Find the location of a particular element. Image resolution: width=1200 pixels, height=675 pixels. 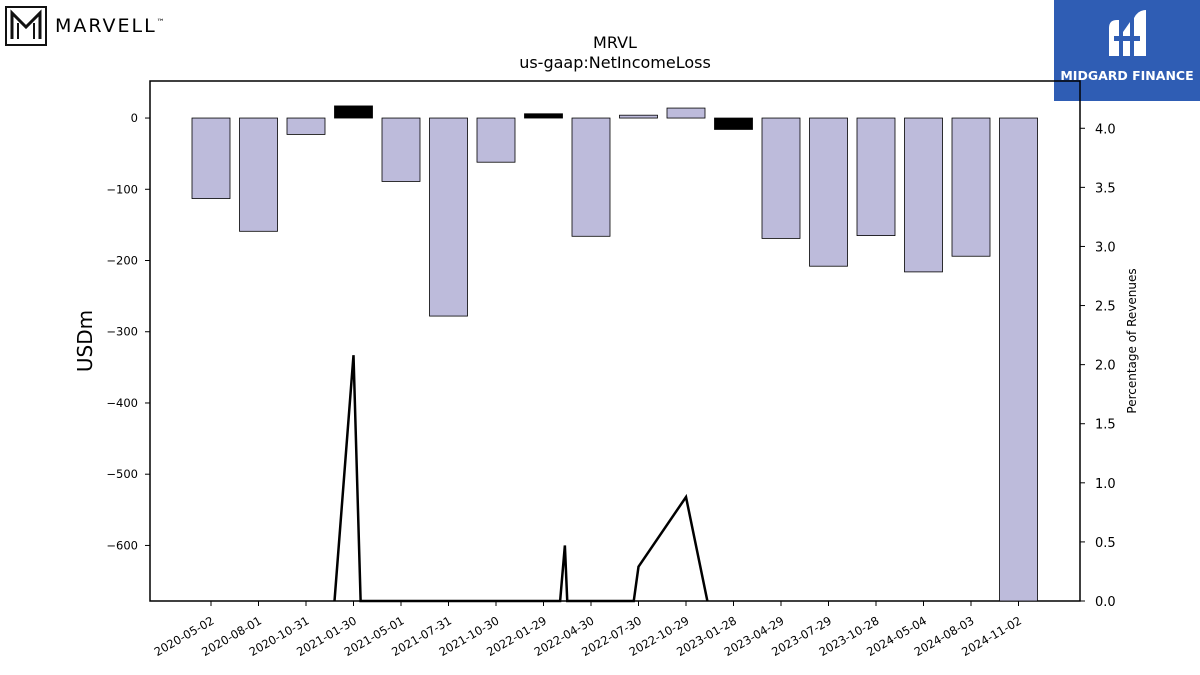

y2-tick-label: 1.5 is located at coordinates (1105, 425).